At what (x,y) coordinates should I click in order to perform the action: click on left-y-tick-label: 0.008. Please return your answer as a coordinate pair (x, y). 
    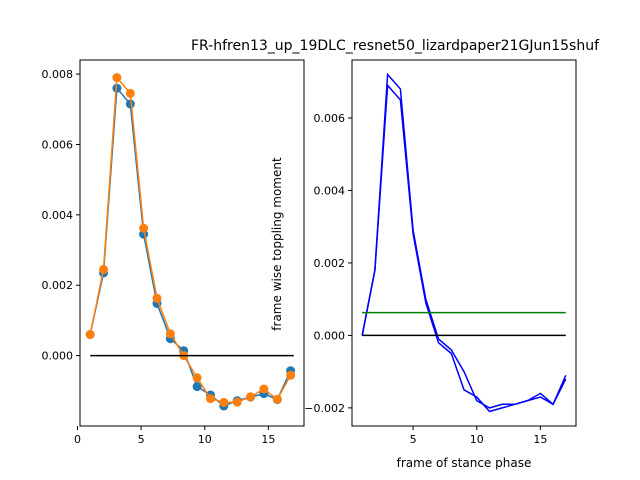
    Looking at the image, I should click on (58, 74).